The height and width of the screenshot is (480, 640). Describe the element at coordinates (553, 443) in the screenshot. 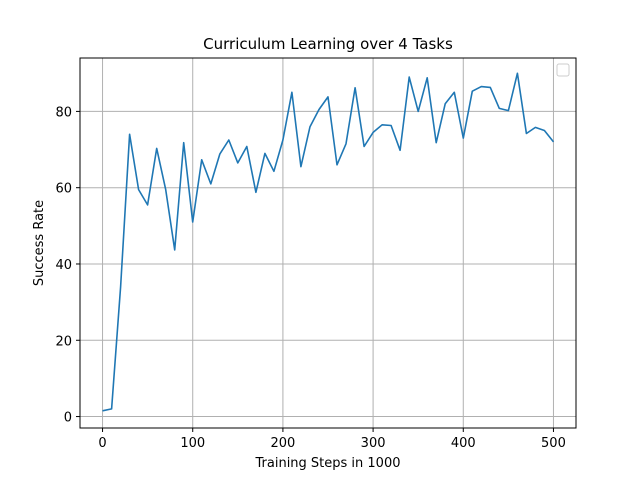

I see `x-tick-label: 500` at that location.